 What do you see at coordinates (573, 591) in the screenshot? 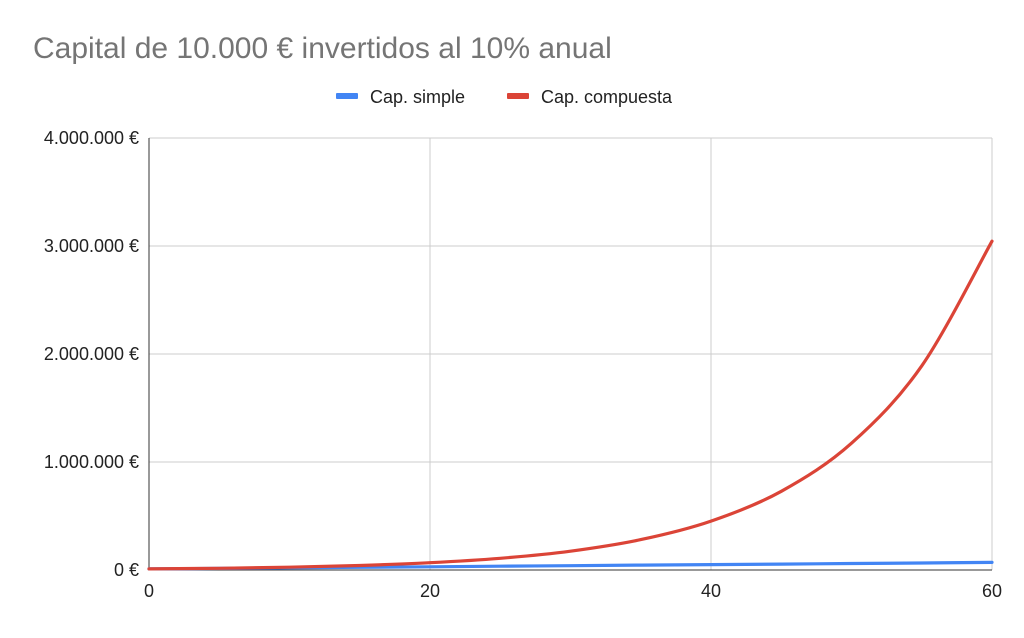
I see `x-axis-ticks: 0 20 40 60` at bounding box center [573, 591].